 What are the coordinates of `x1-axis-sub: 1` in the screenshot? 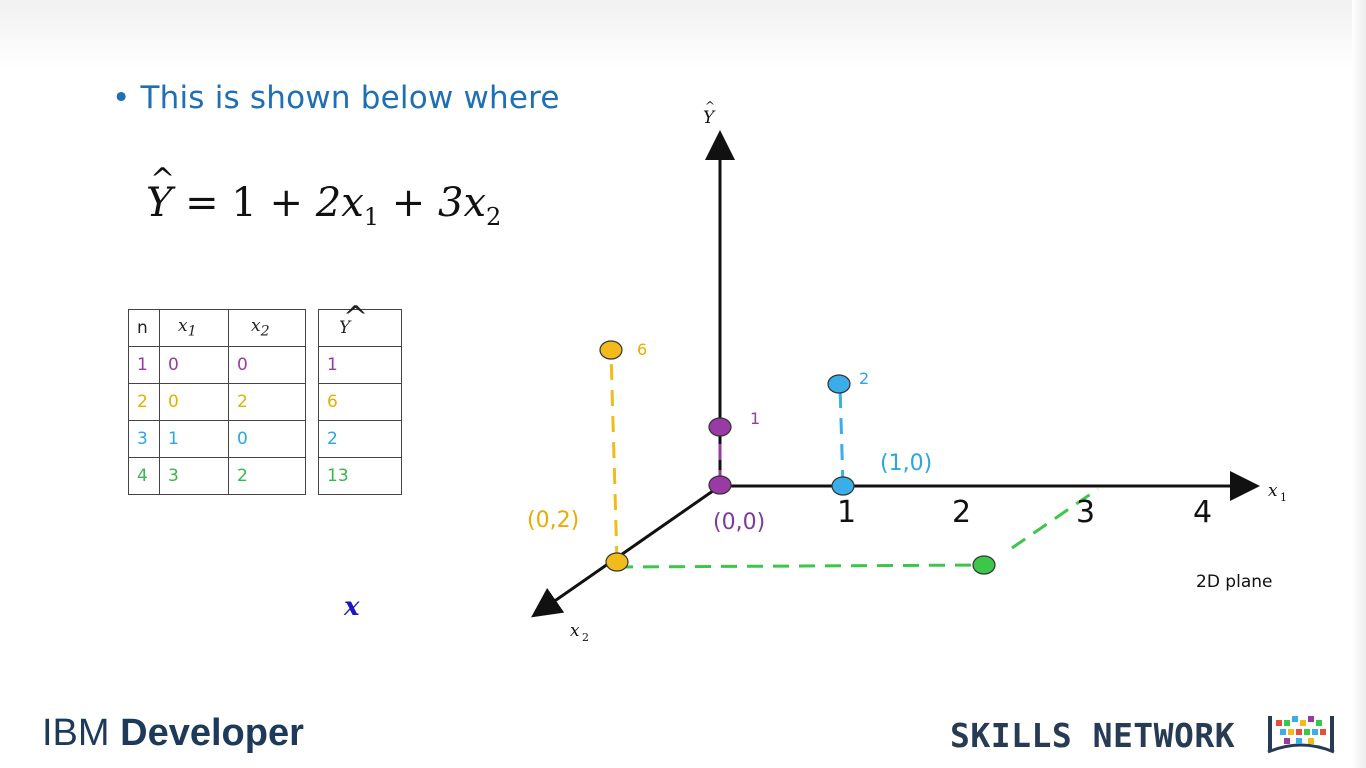 It's located at (1283, 497).